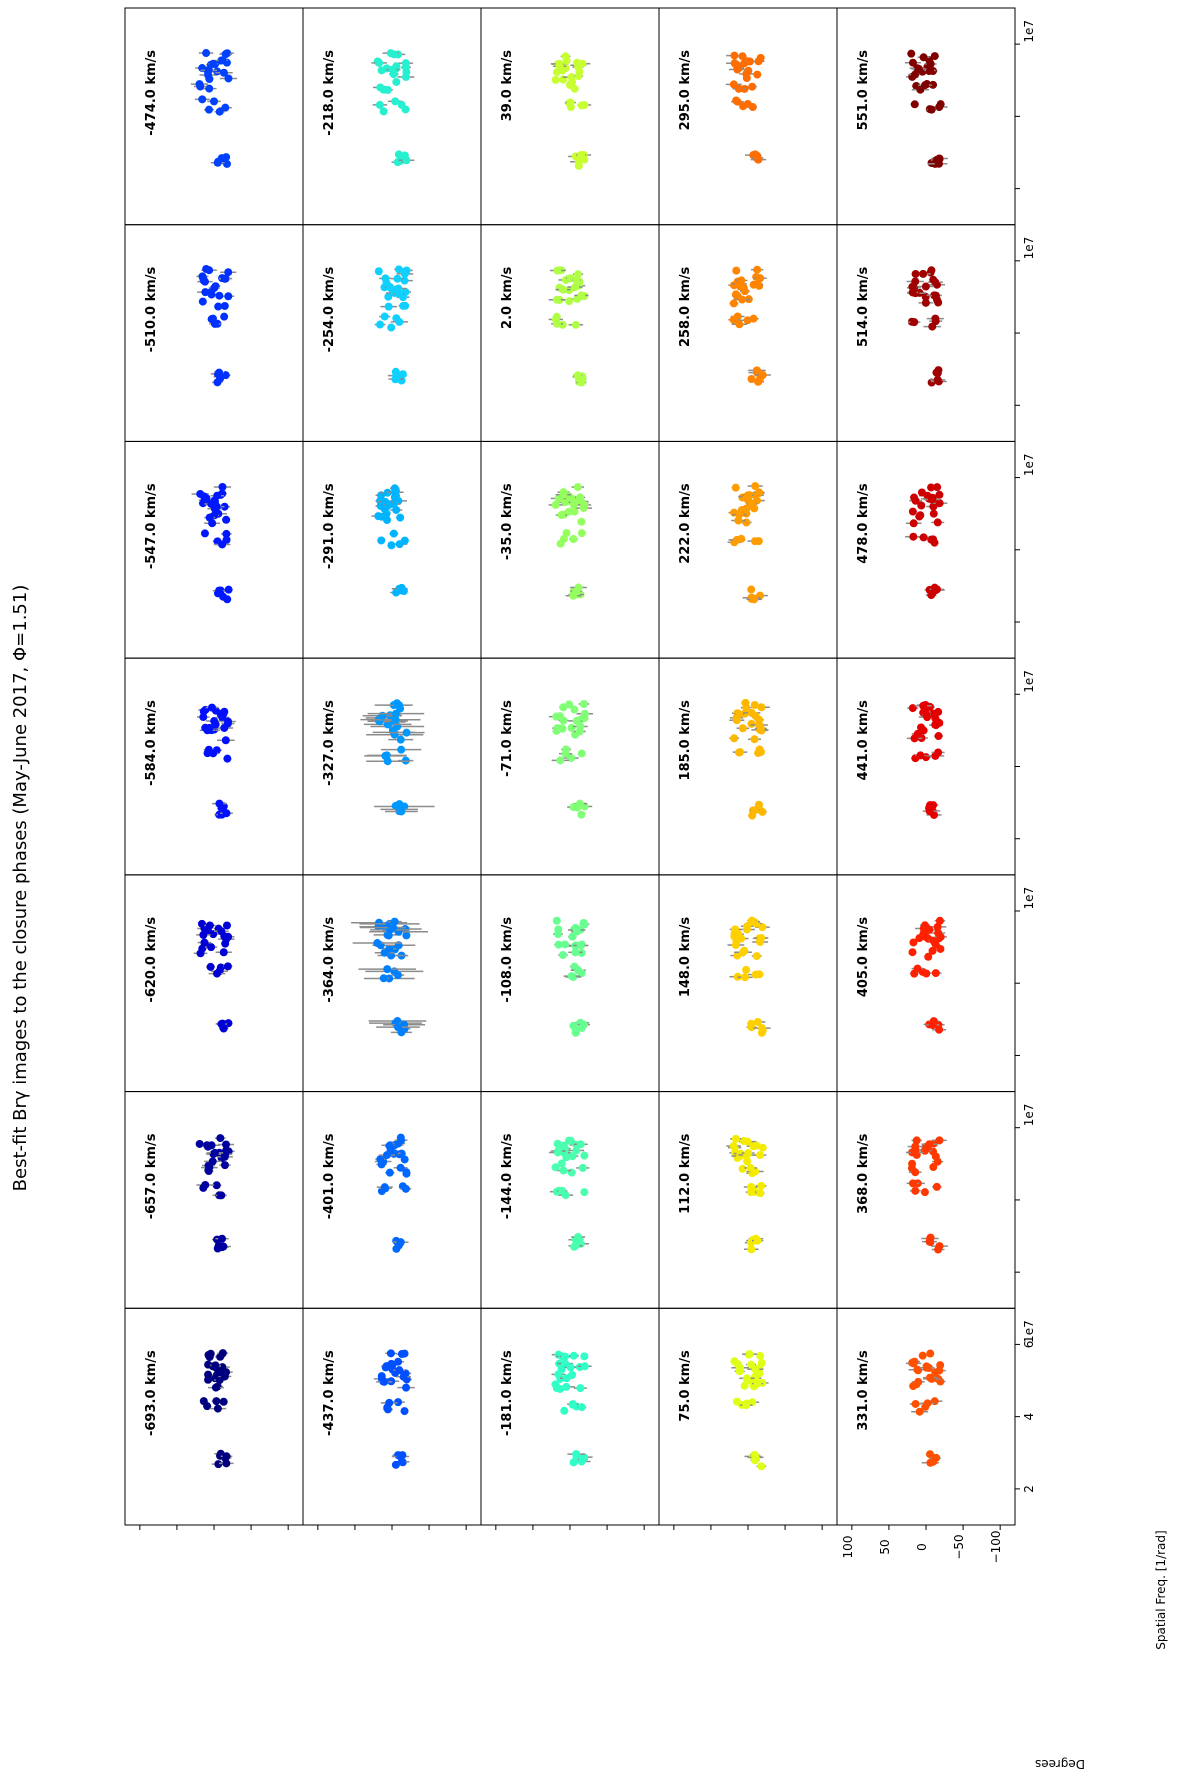  Describe the element at coordinates (329, 93) in the screenshot. I see `velocity-label: -218.0 km/s` at that location.